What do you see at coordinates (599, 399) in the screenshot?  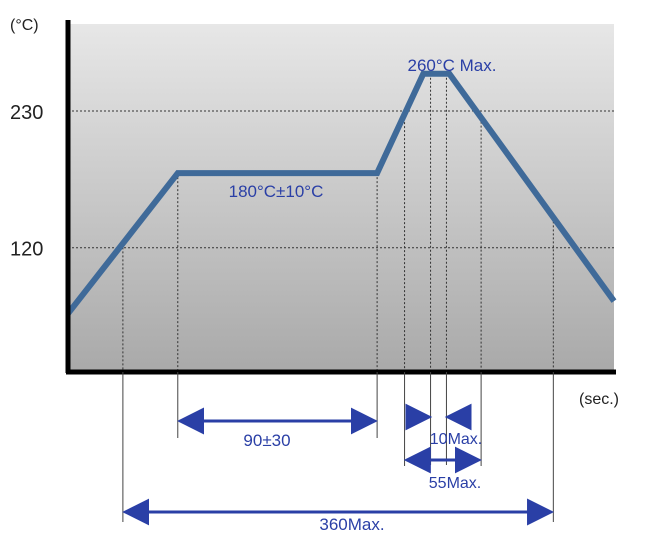 I see `x-axis-label: (sec.)` at bounding box center [599, 399].